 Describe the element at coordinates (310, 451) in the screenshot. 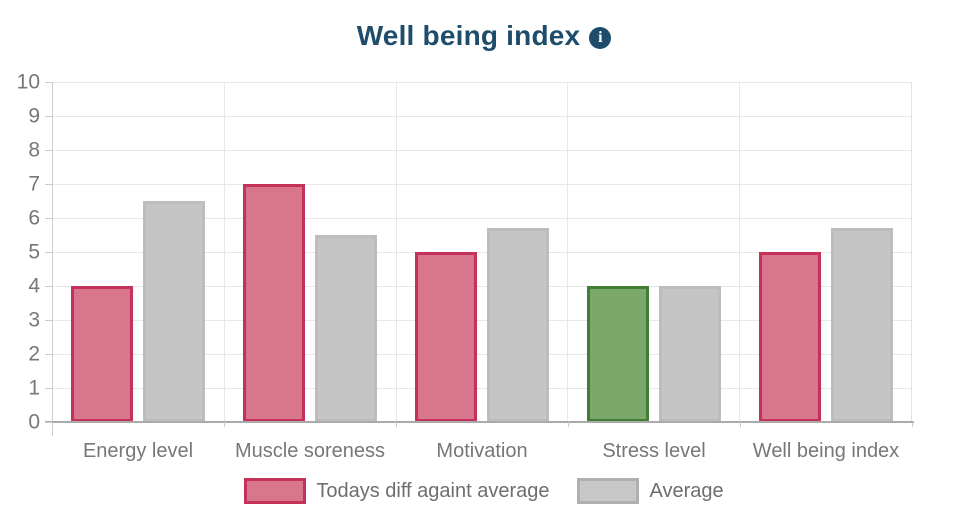

I see `x-axis-label: Muscle soreness` at that location.